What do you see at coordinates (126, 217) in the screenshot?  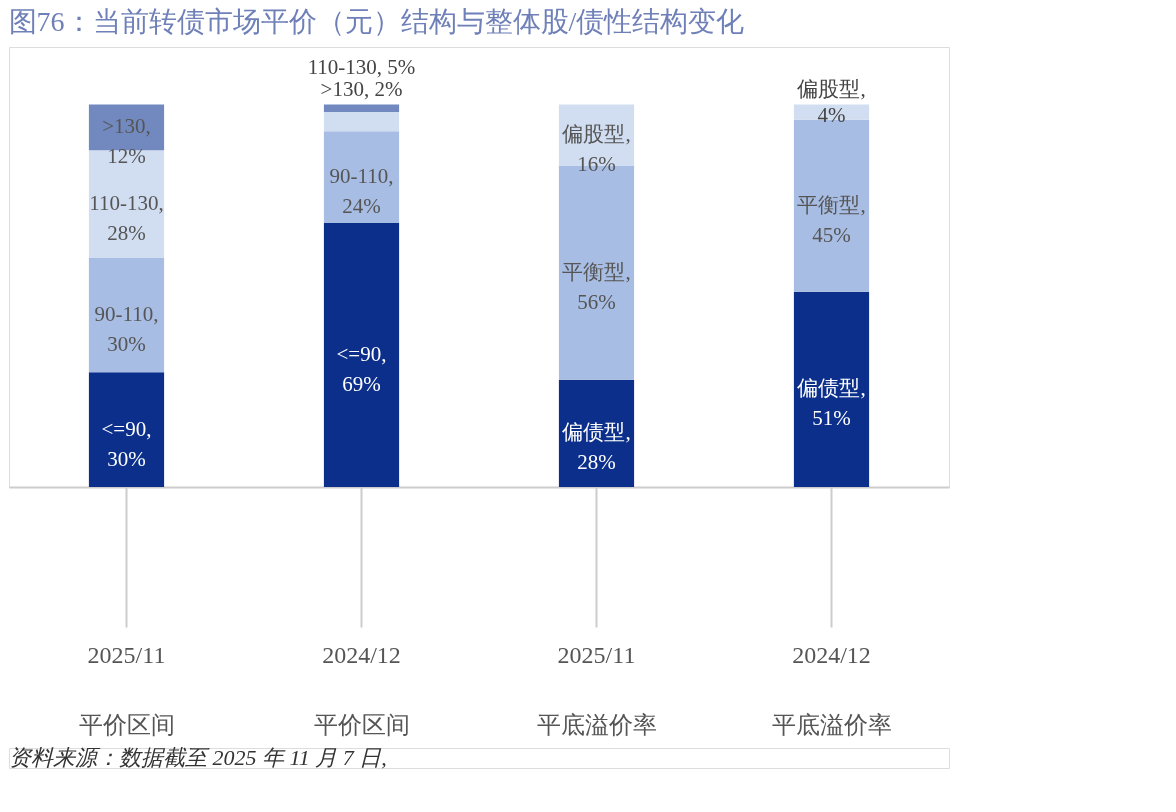 I see `data-label: 110-130, 28%` at bounding box center [126, 217].